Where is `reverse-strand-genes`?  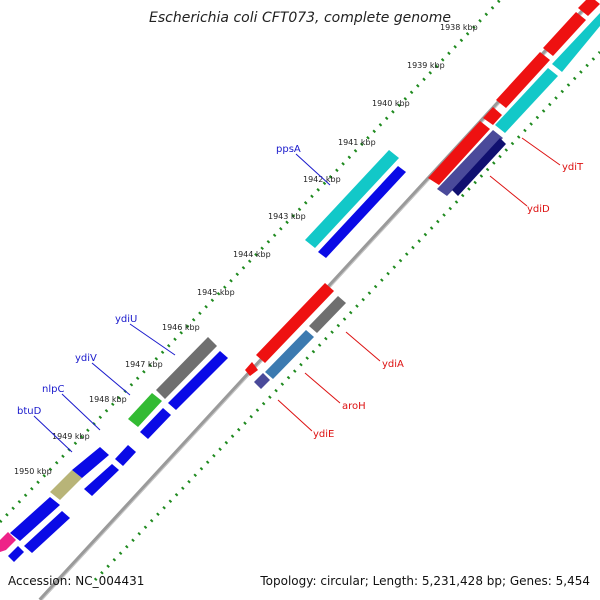
reverse-strand-genes is located at coordinates (295, 336).